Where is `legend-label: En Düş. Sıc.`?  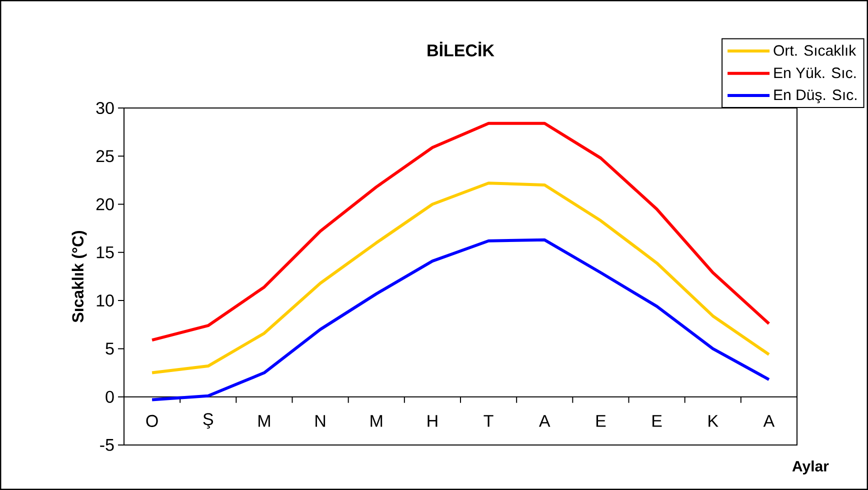 legend-label: En Düş. Sıc. is located at coordinates (815, 97).